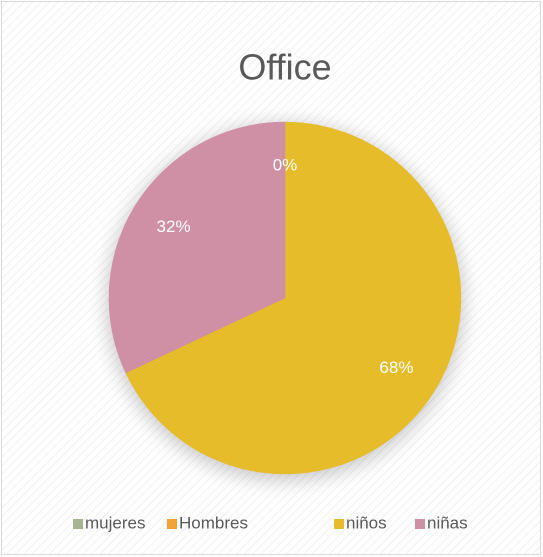 Image resolution: width=543 pixels, height=557 pixels. I want to click on data-label: 68%, so click(396, 367).